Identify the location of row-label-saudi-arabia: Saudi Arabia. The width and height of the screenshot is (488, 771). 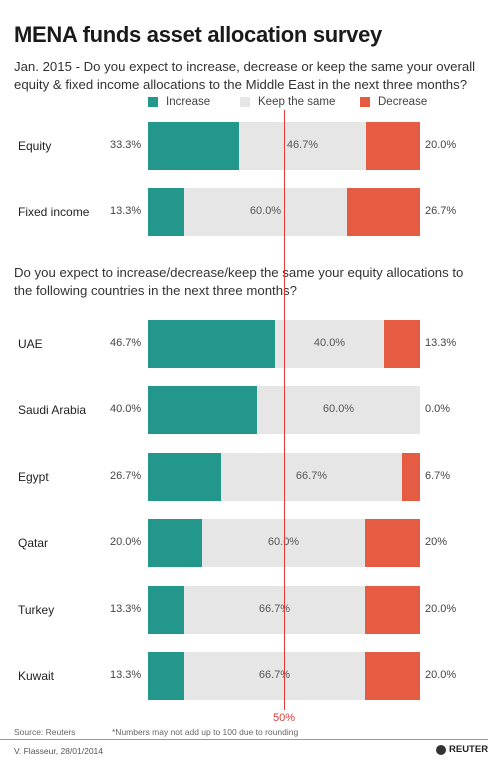
(52, 410).